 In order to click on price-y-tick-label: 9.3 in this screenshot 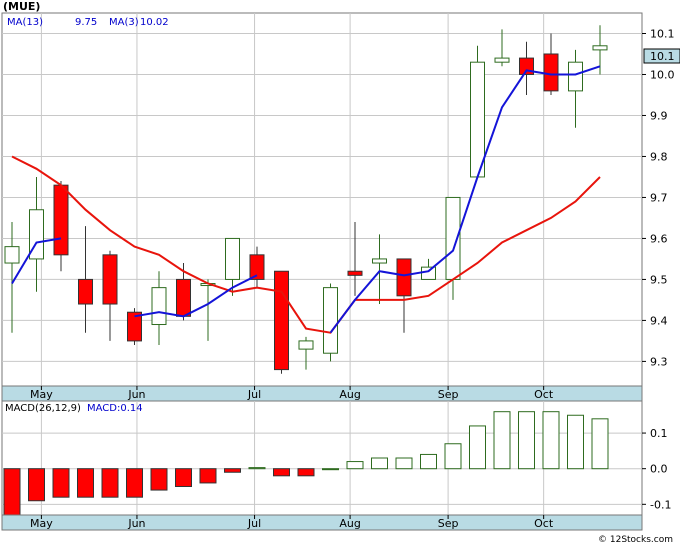, I will do `click(659, 361)`.